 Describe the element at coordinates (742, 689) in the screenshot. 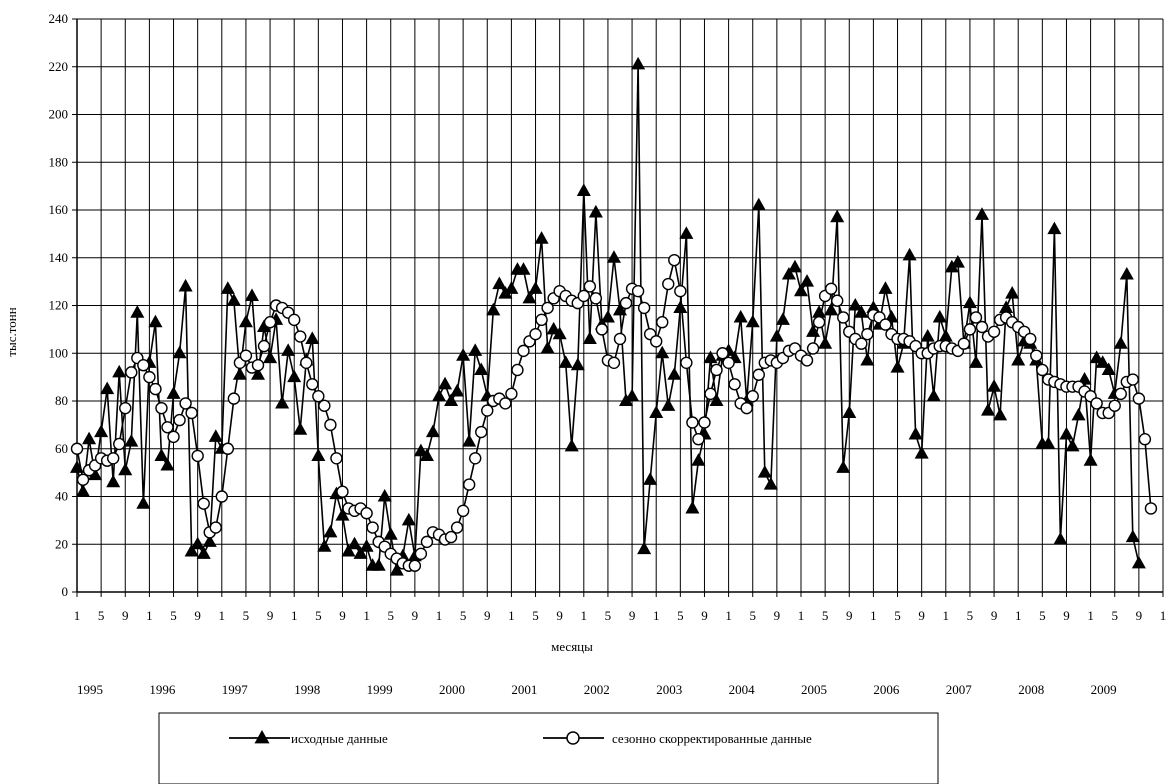

I see `year-label: 2004` at that location.